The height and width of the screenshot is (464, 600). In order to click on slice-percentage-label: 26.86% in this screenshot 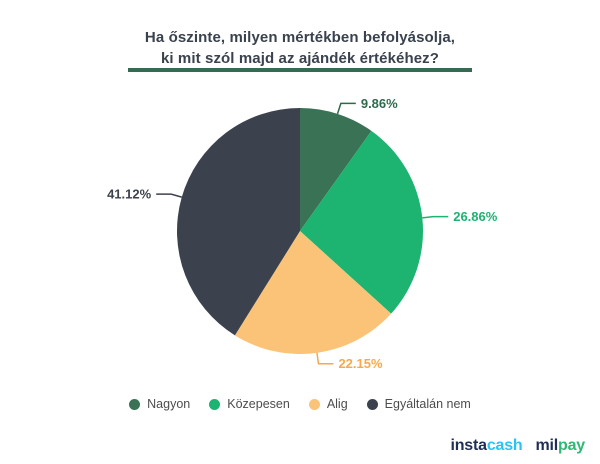, I will do `click(475, 216)`.